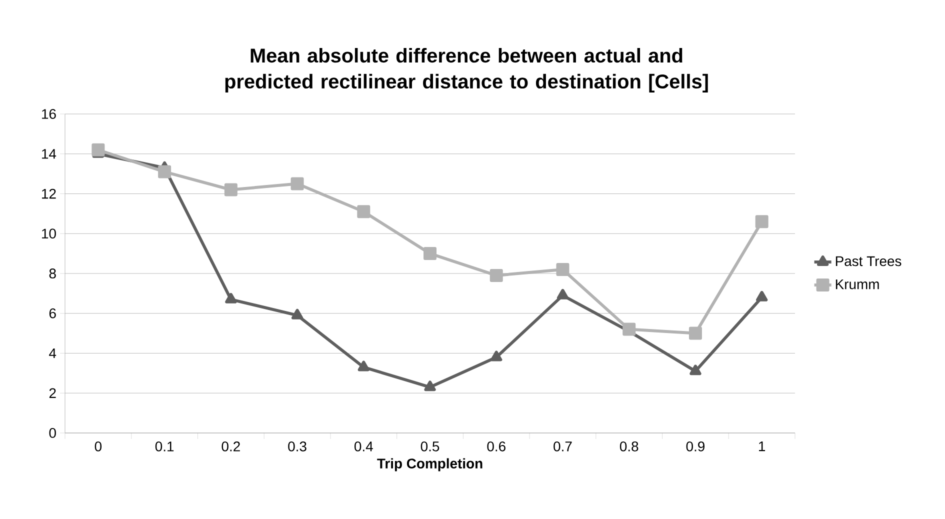  What do you see at coordinates (98, 446) in the screenshot?
I see `x-tick-label: 0` at bounding box center [98, 446].